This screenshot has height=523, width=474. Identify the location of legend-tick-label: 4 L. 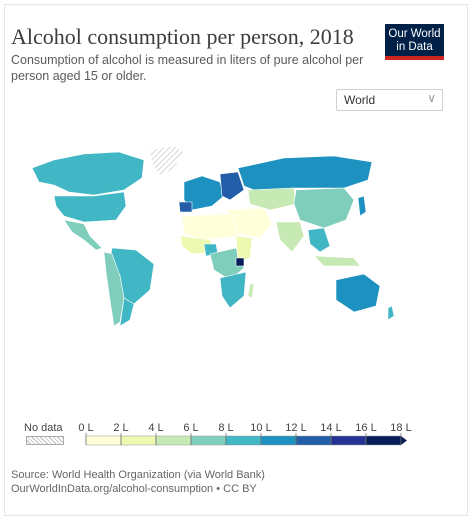
(156, 428).